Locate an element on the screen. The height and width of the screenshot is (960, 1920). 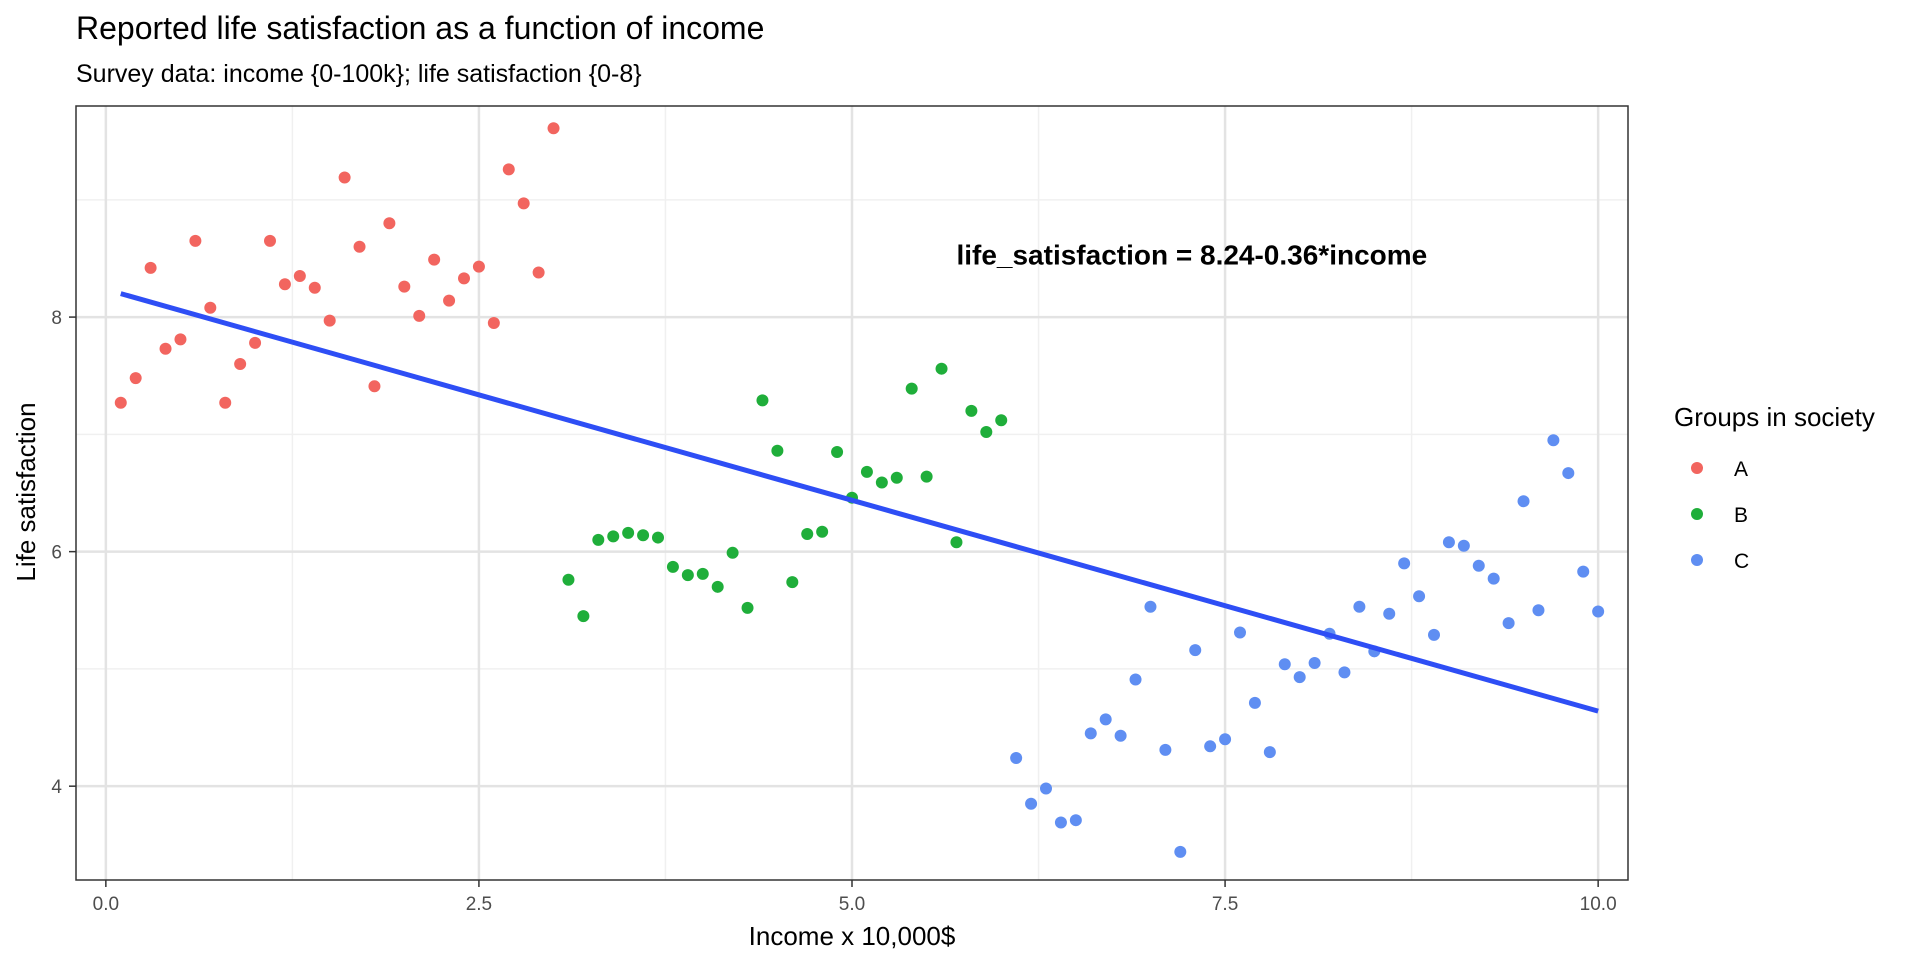
legend-key-c is located at coordinates (1697, 560).